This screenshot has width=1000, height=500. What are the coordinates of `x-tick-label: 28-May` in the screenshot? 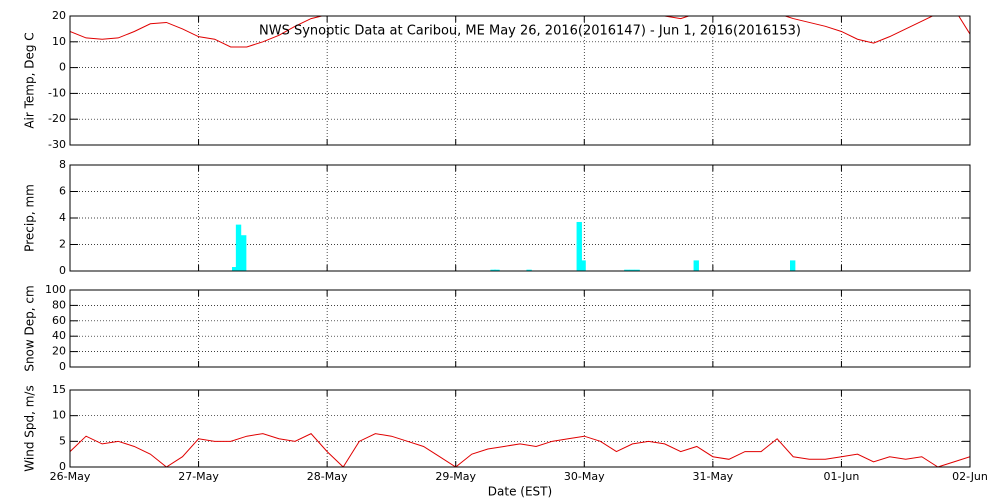 It's located at (327, 476).